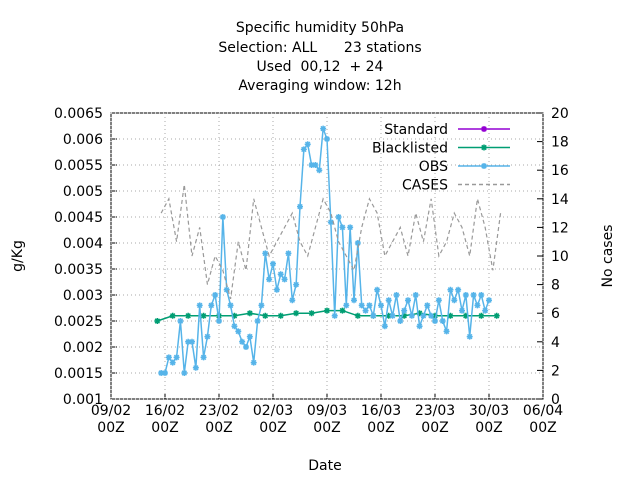  I want to click on x-tick-label: 09/03 00Z, so click(327, 419).